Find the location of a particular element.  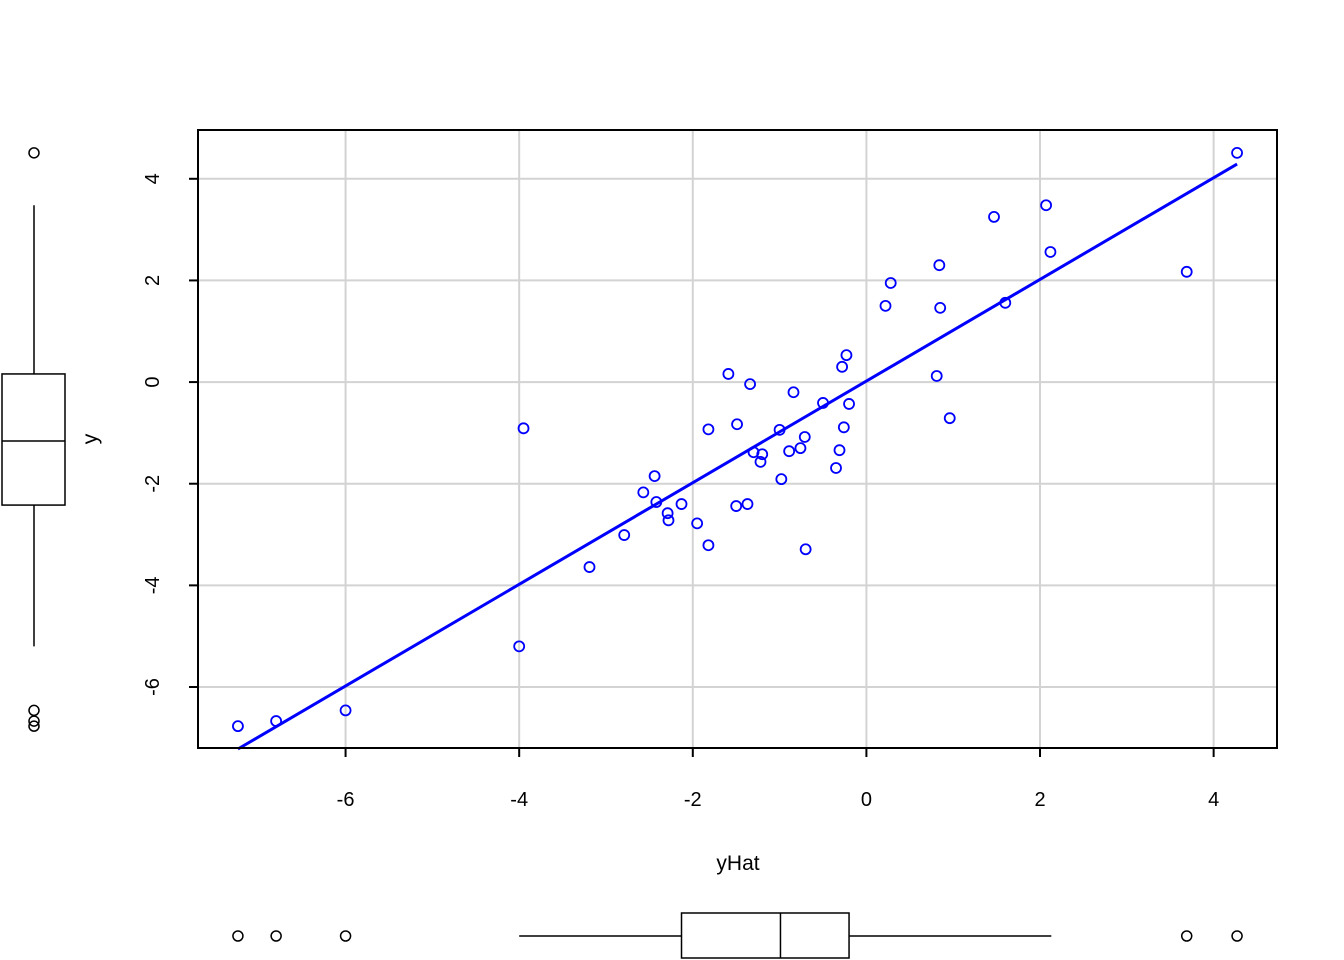

y-tick-label: 0 is located at coordinates (153, 382).